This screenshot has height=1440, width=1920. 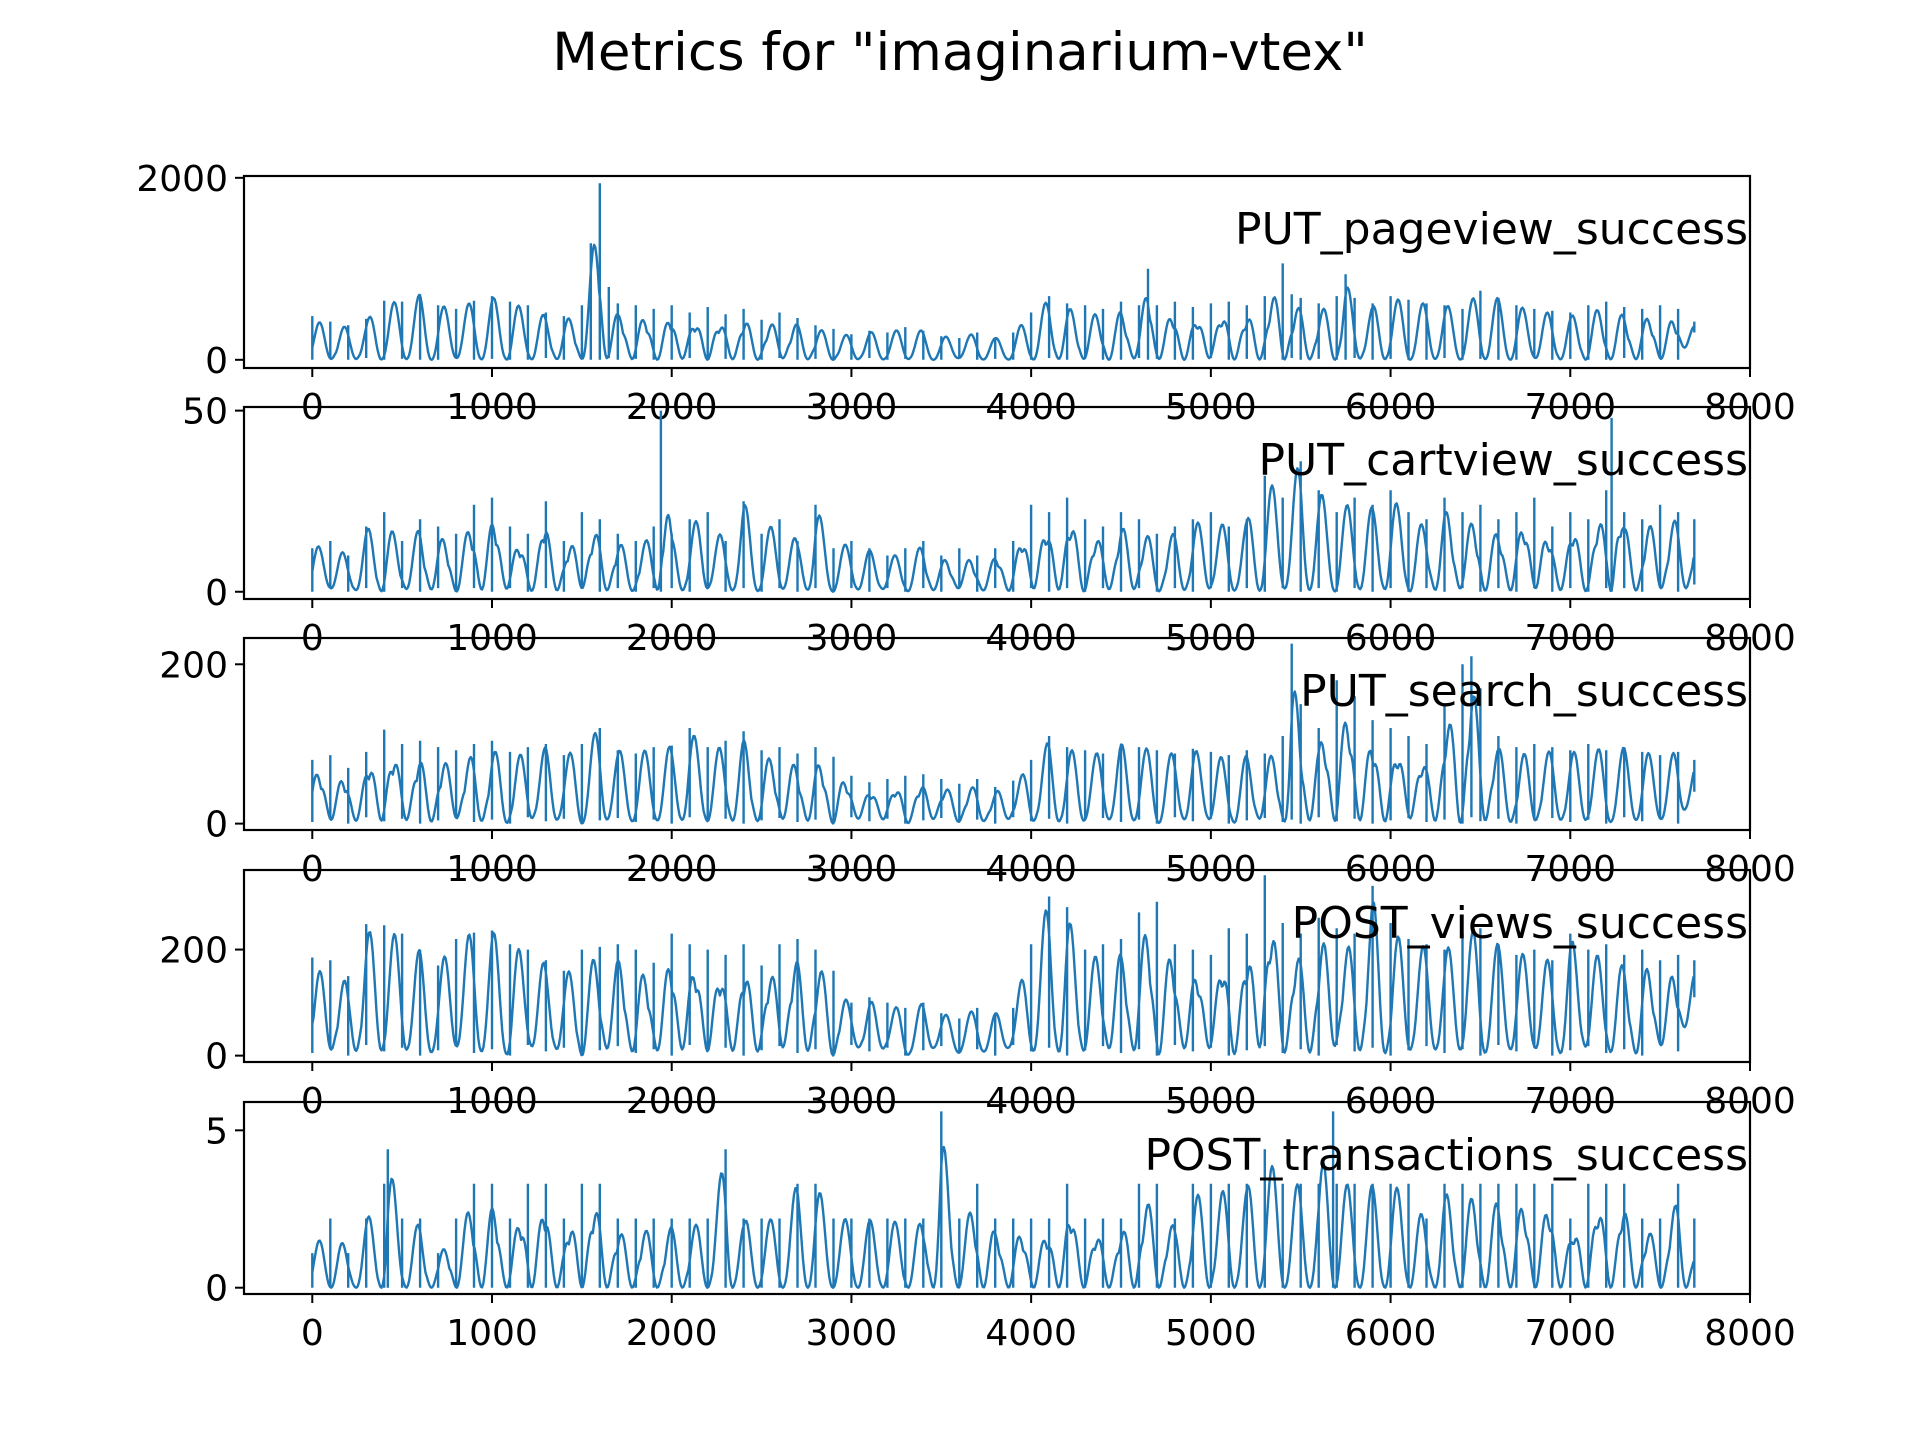 What do you see at coordinates (1211, 1333) in the screenshot?
I see `x-tick-label-5-6: 5000` at bounding box center [1211, 1333].